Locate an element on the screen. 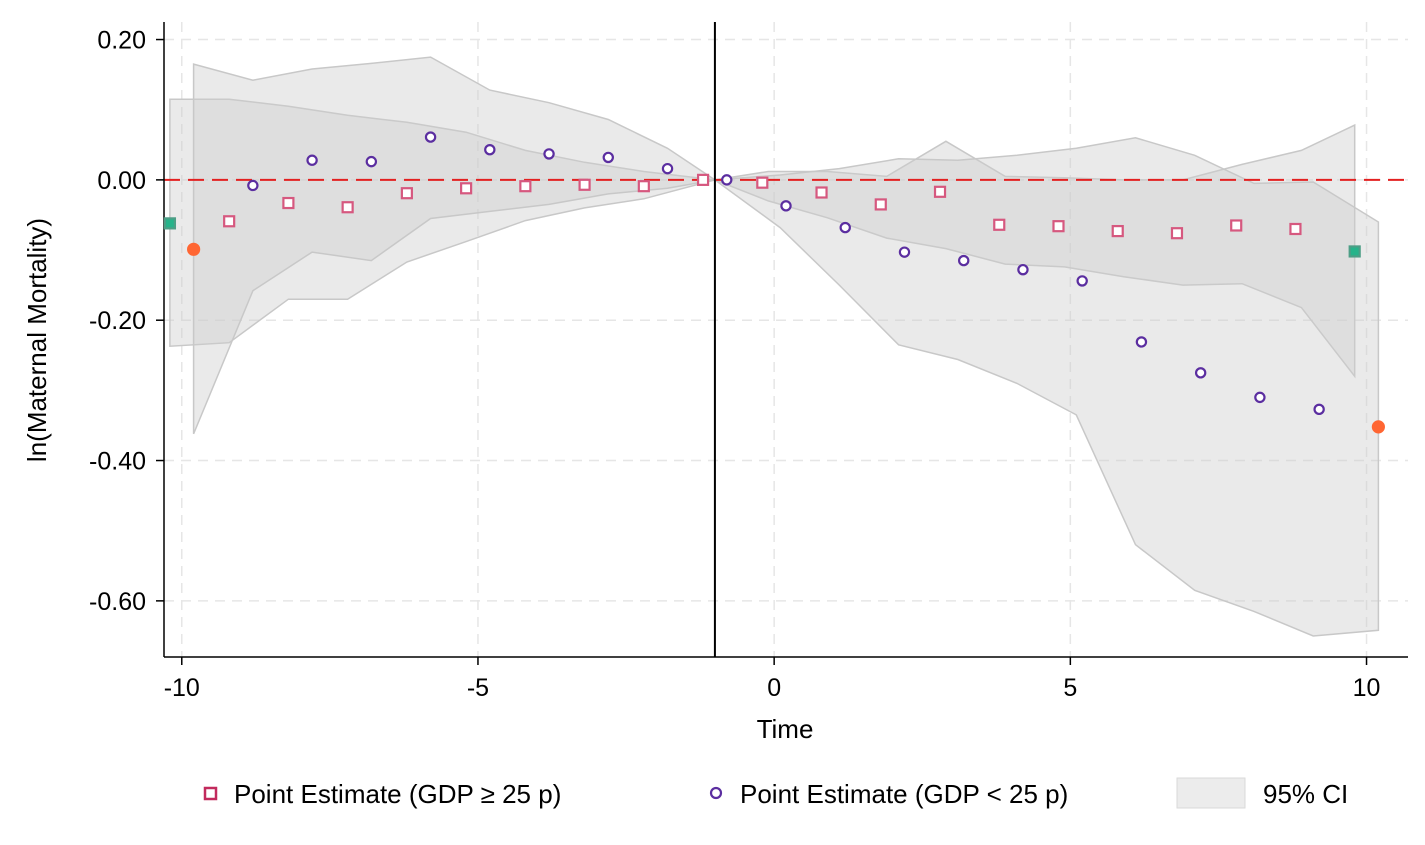 The image size is (1425, 845). y-tick-label: 0.20 is located at coordinates (121, 41).